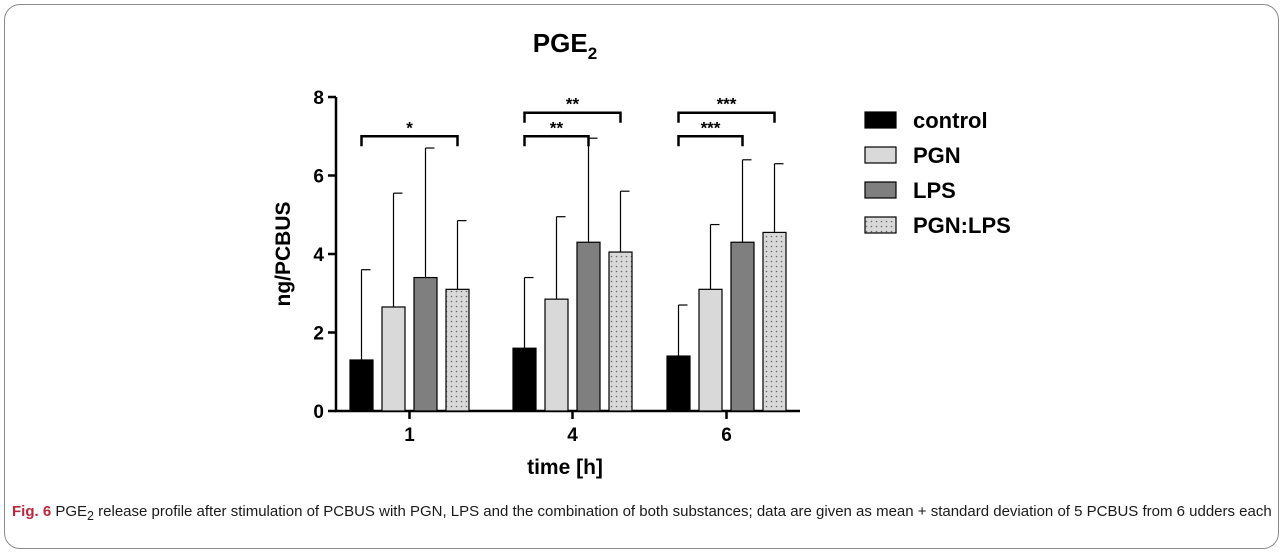 Image resolution: width=1287 pixels, height=557 pixels. I want to click on x-axis-label: time [h], so click(565, 467).